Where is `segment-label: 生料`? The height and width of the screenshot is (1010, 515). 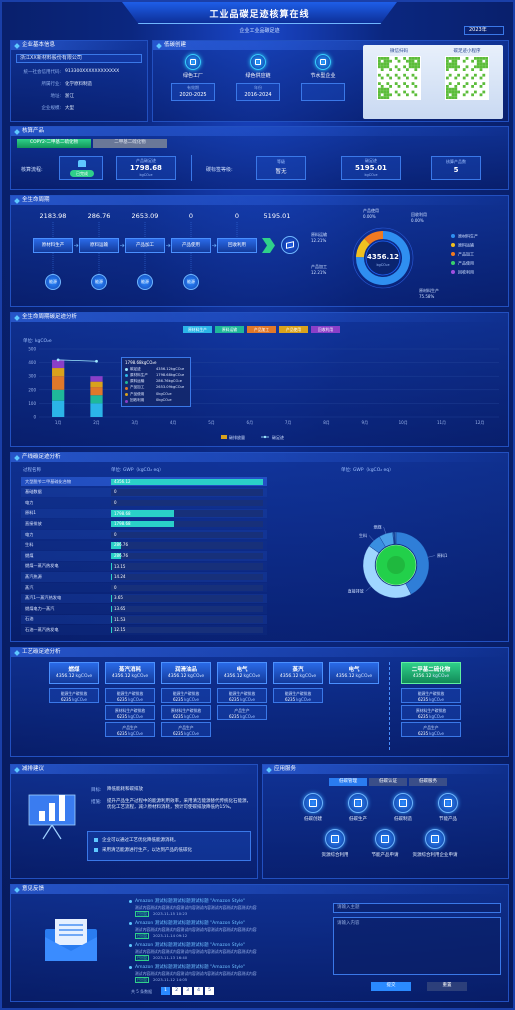 segment-label: 生料 is located at coordinates (363, 535).